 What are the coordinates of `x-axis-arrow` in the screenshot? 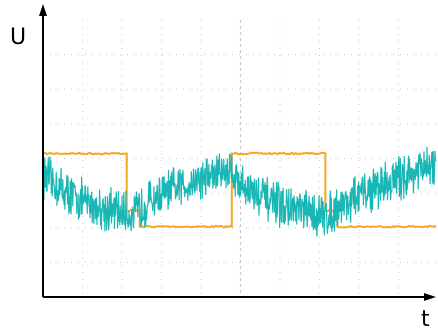 It's located at (430, 297).